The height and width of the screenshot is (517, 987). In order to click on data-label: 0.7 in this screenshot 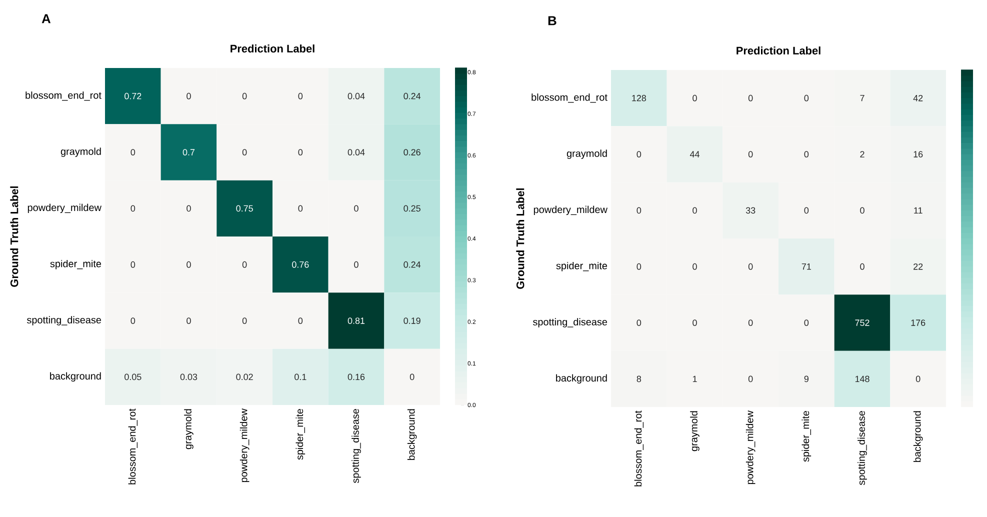, I will do `click(188, 152)`.